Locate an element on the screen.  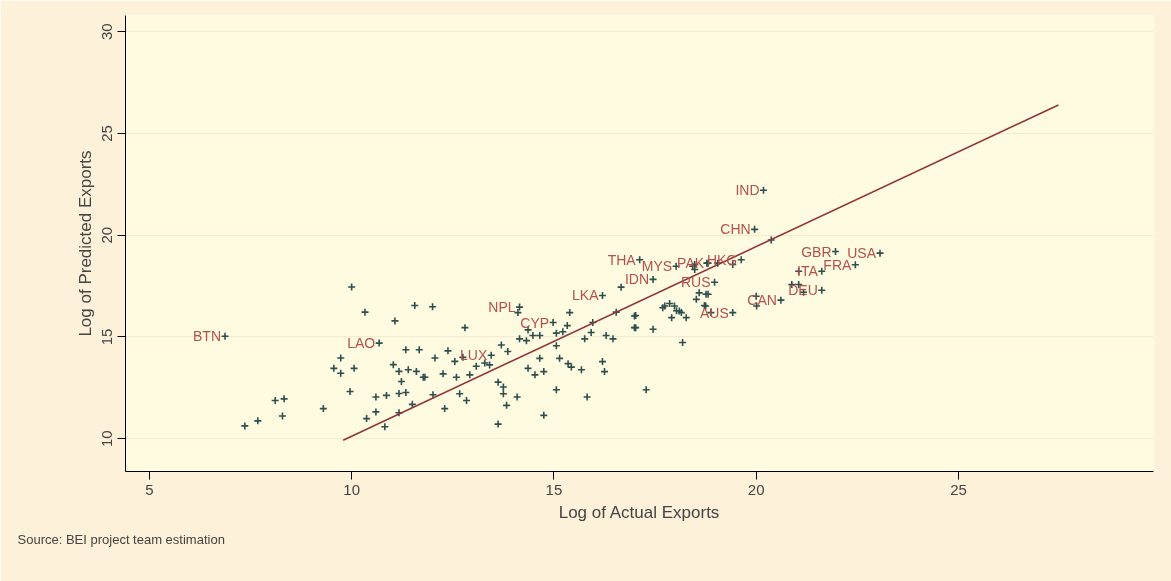
y-tick-label: 30 is located at coordinates (107, 32).